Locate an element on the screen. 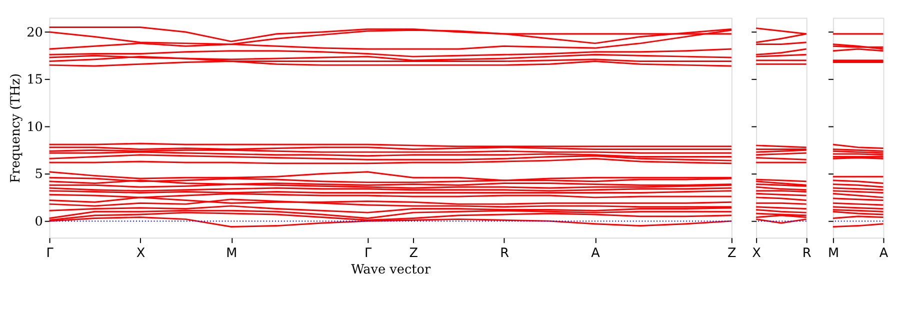 This screenshot has width=900, height=310. y-tick-label: 5 is located at coordinates (38, 174).